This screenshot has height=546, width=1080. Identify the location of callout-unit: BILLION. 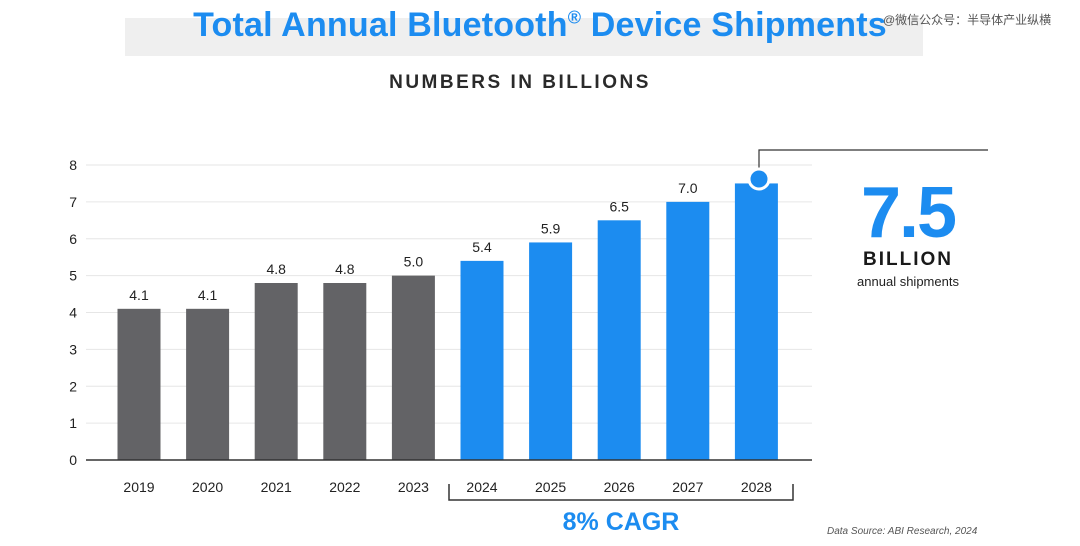
(908, 259).